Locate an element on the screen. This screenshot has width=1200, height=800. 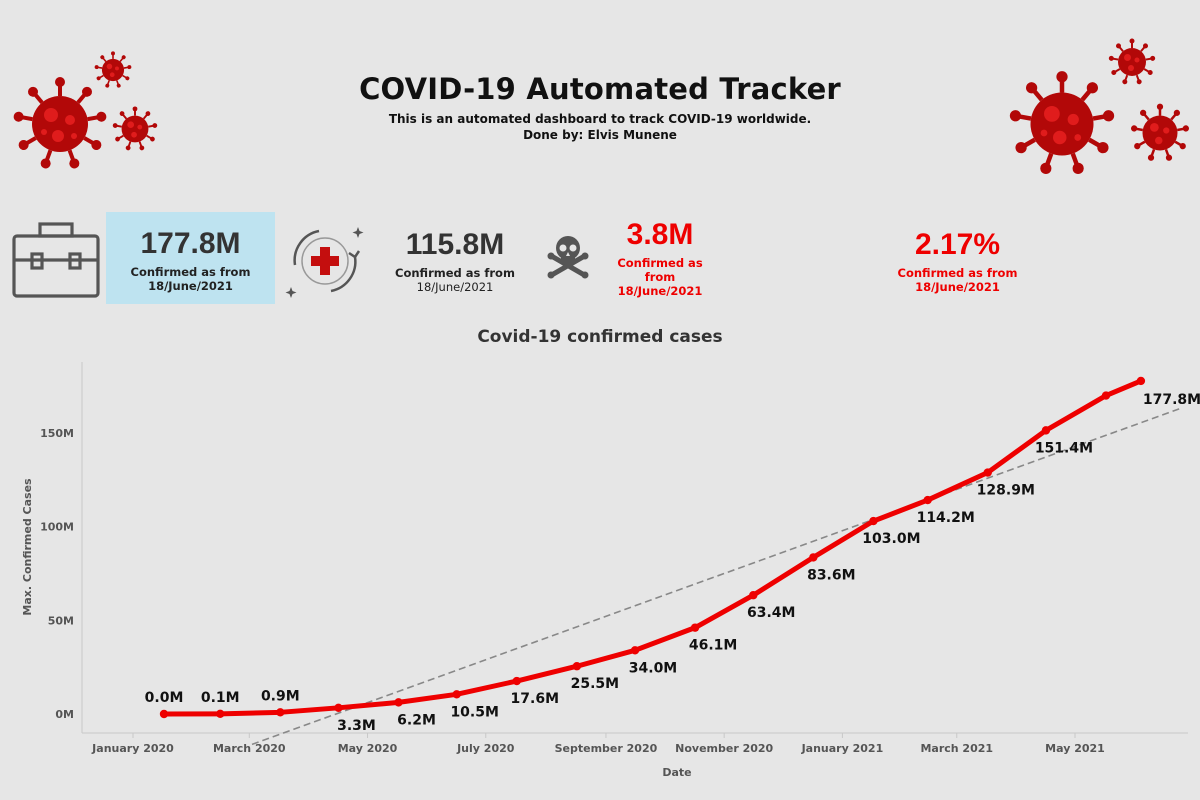
y-tick-label: 50M is located at coordinates (61, 620).